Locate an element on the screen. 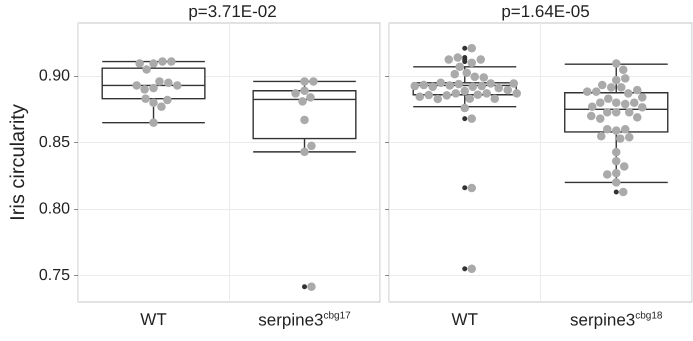 This screenshot has width=693, height=341. y-tick-label: 0.75 is located at coordinates (54, 275).